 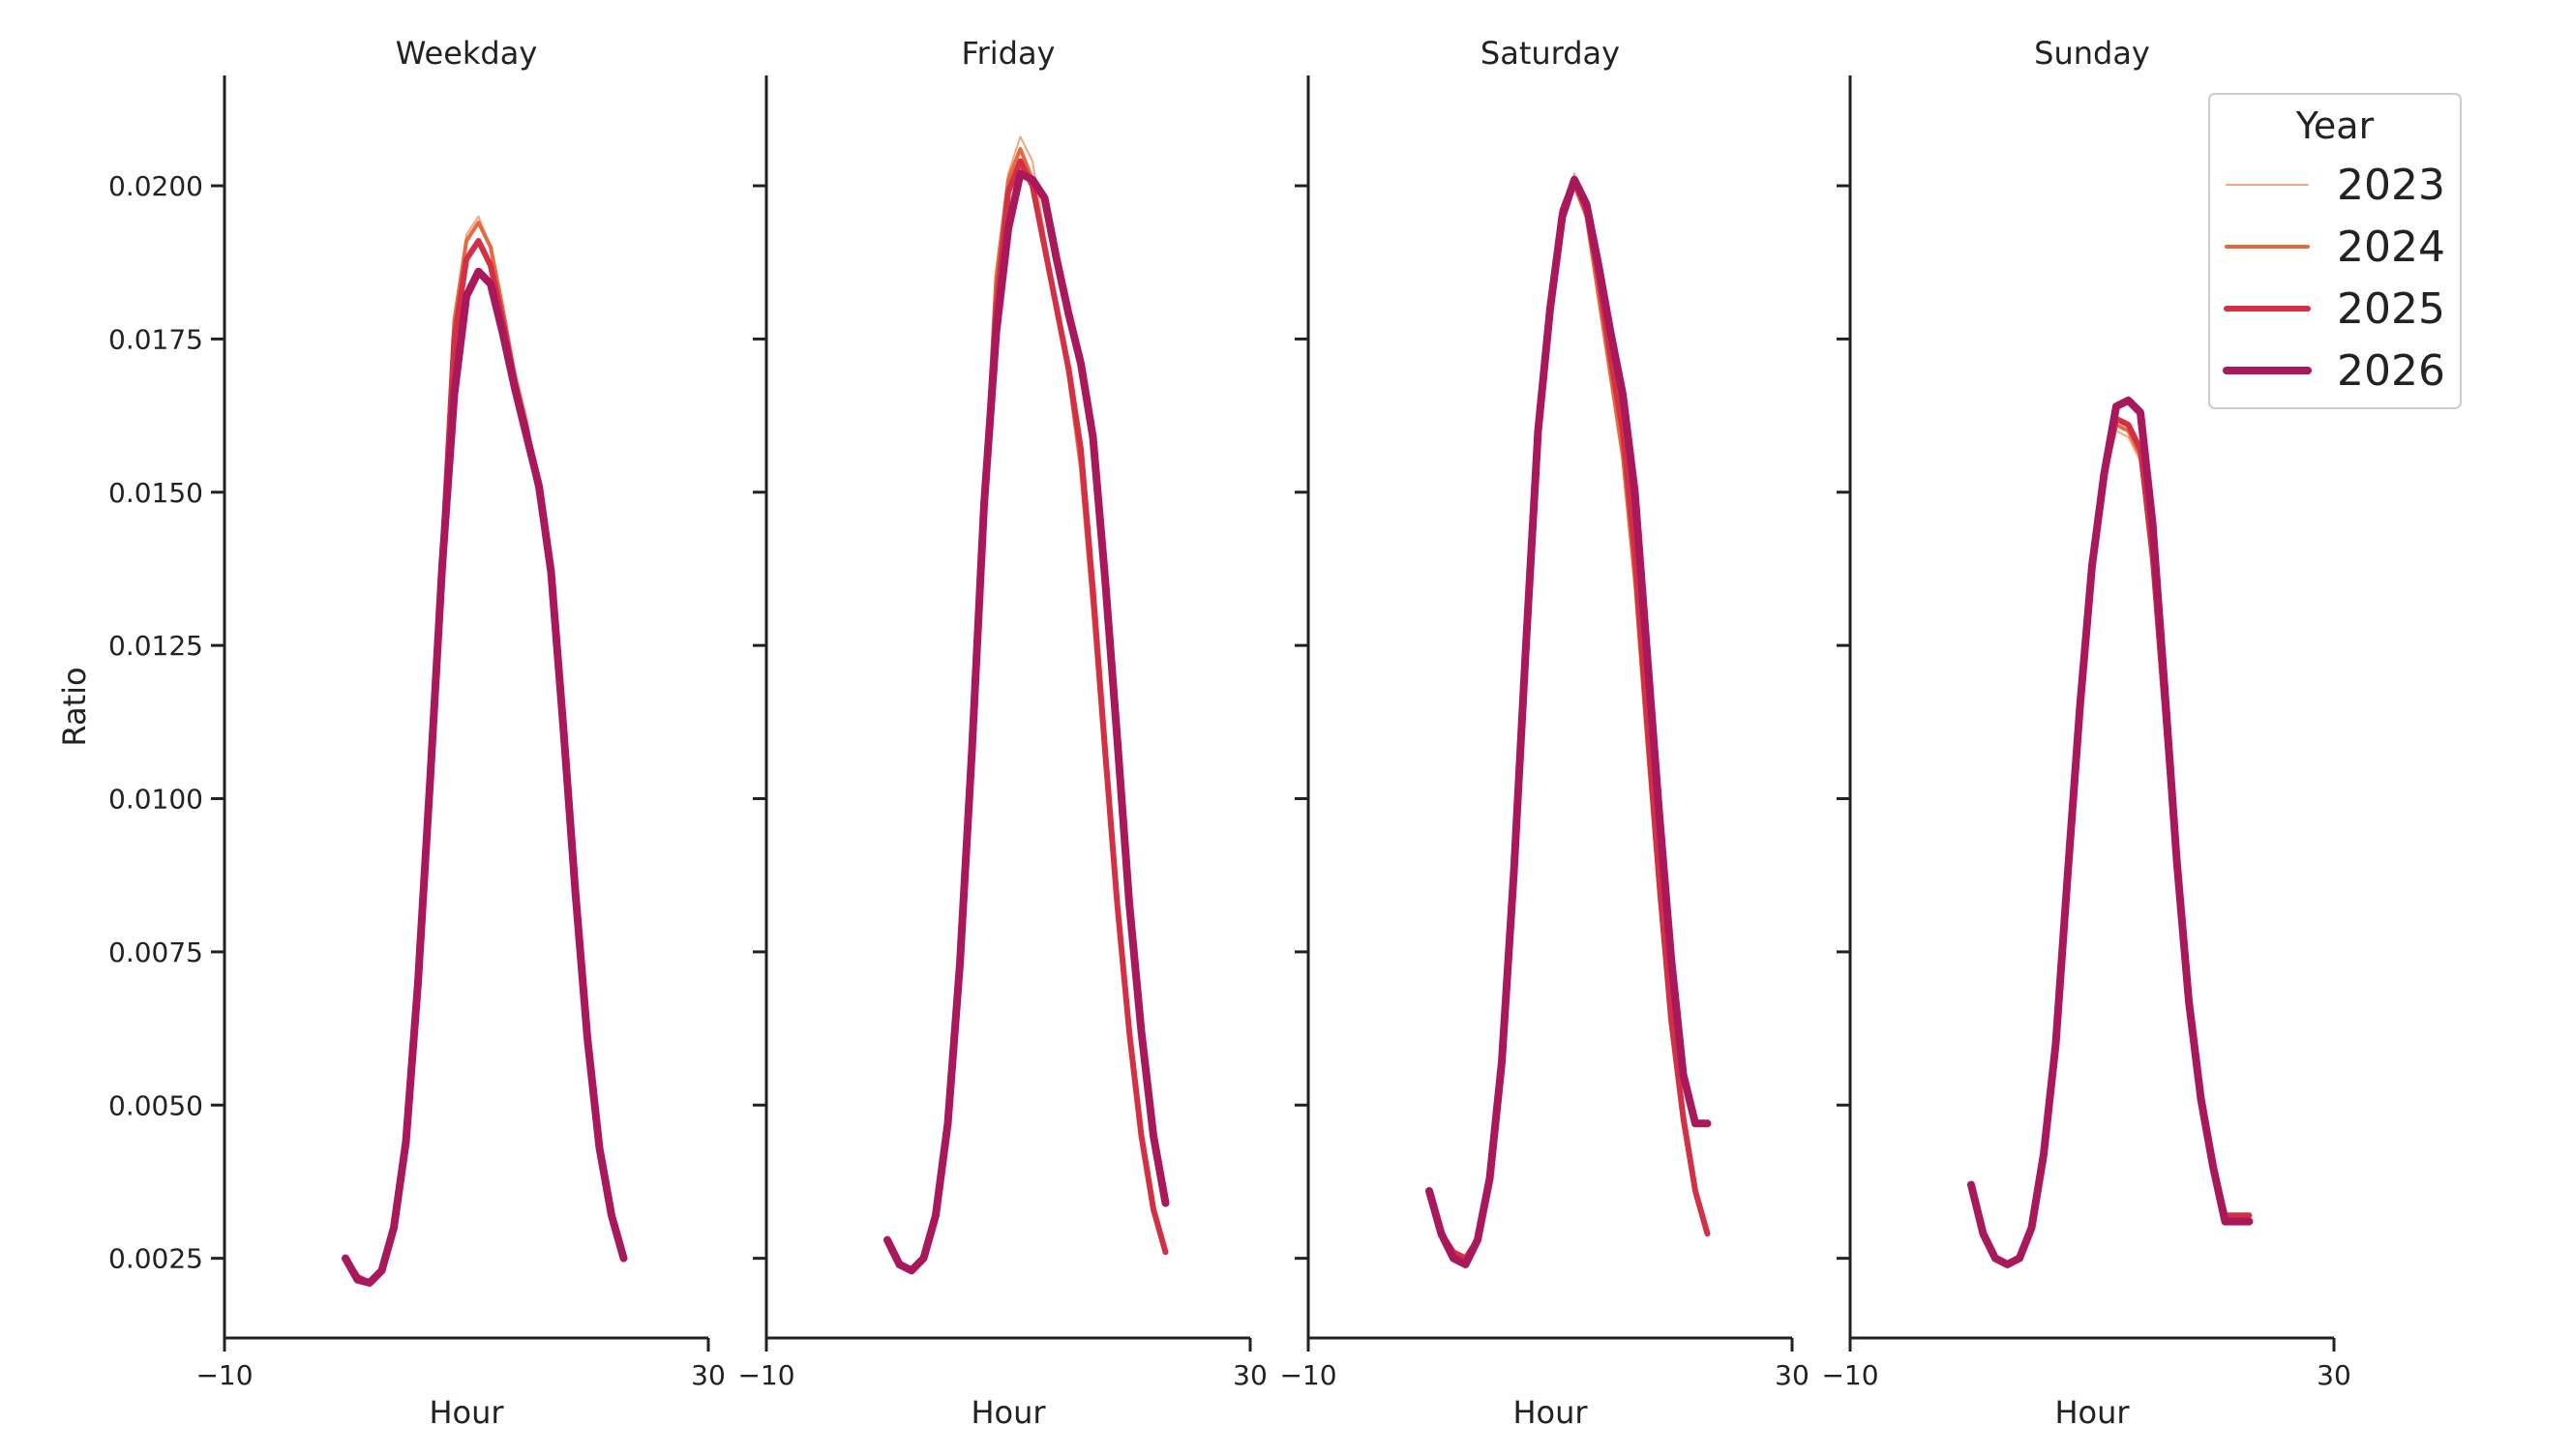 What do you see at coordinates (155, 1105) in the screenshot?
I see `y-tick-label: 0.0050` at bounding box center [155, 1105].